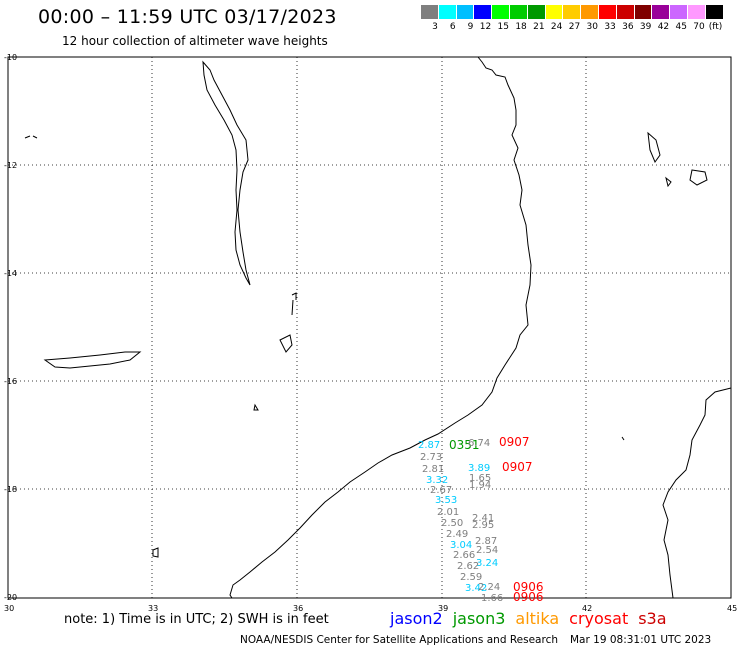 The image size is (740, 650). What do you see at coordinates (574, 27) in the screenshot?
I see `legend-label: 27` at bounding box center [574, 27].